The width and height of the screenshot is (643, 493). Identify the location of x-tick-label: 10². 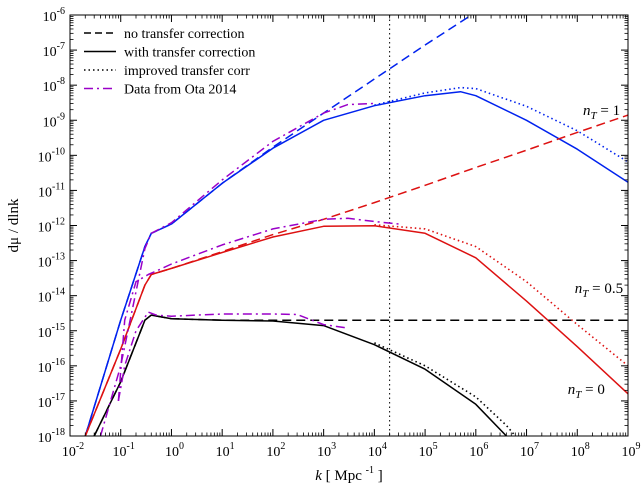
(275, 450).